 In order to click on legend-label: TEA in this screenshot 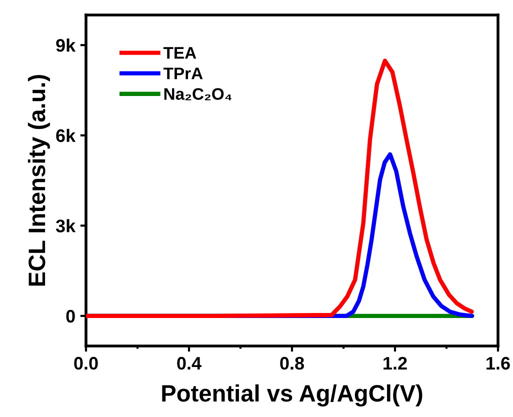, I will do `click(179, 53)`.